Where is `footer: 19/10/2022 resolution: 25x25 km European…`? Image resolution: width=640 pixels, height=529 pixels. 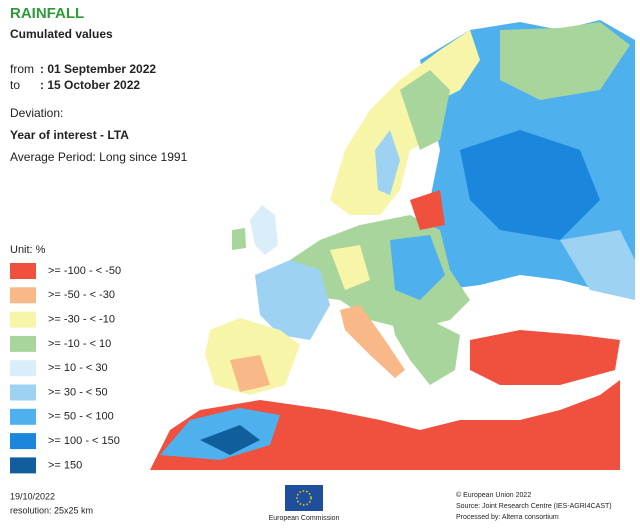
footer: 19/10/2022 resolution: 25x25 km European… is located at coordinates (311, 503).